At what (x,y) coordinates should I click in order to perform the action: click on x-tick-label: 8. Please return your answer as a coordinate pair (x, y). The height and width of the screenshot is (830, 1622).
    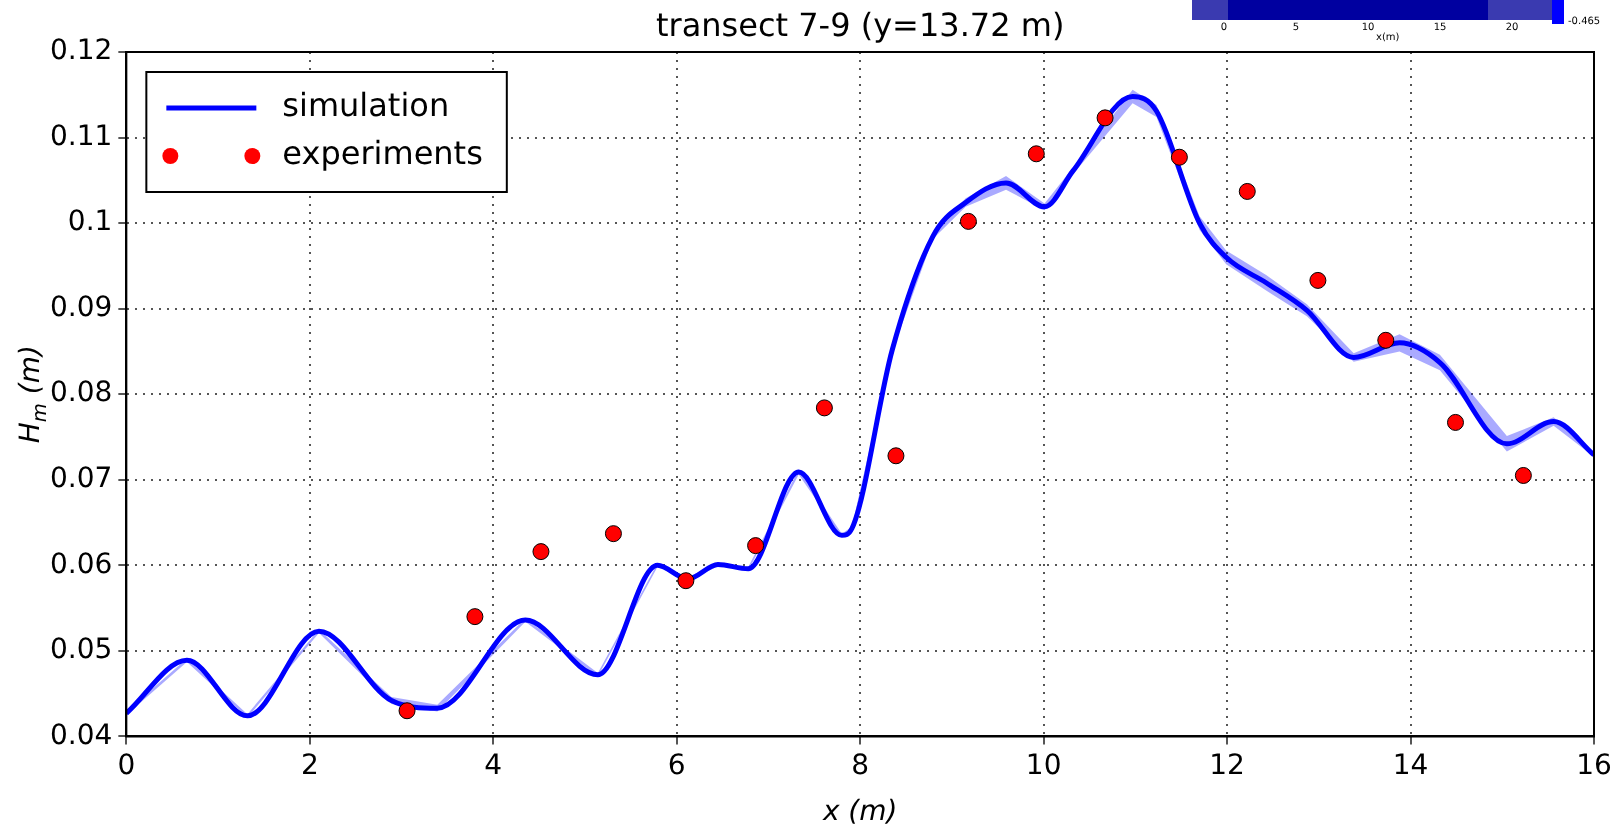
    Looking at the image, I should click on (860, 766).